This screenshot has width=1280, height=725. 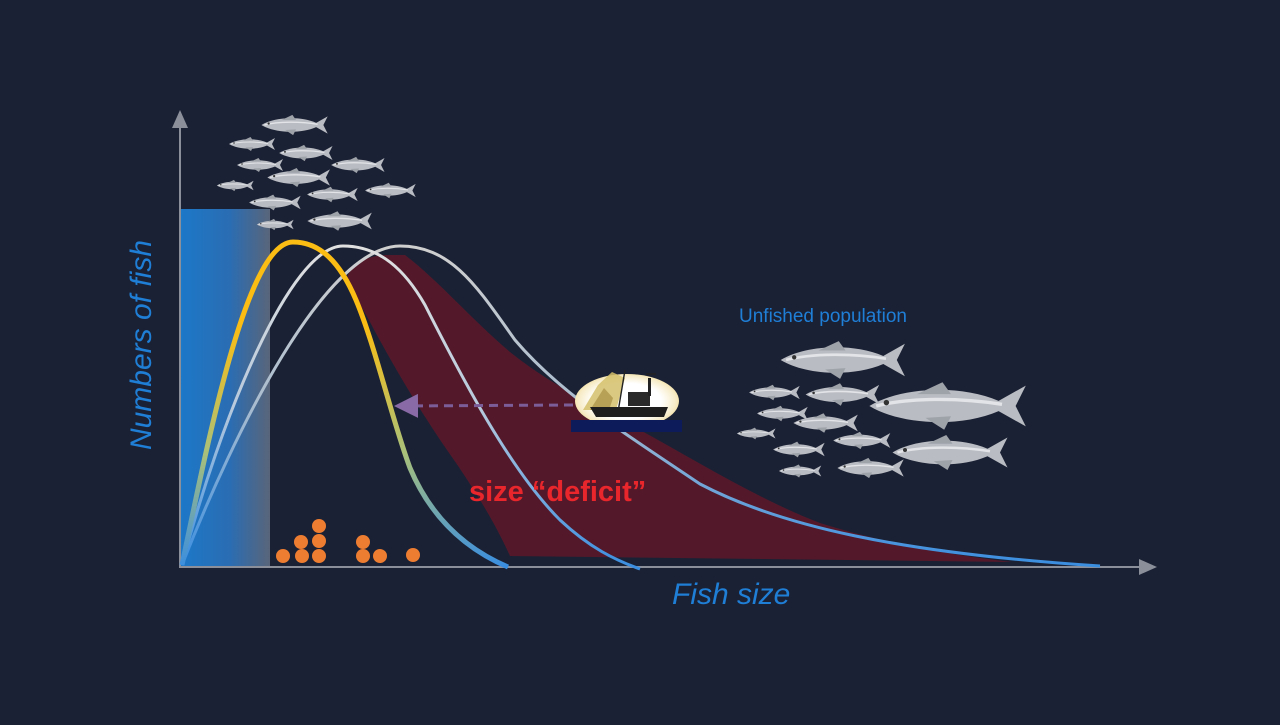 I want to click on fished-curve, so click(x=344, y=404).